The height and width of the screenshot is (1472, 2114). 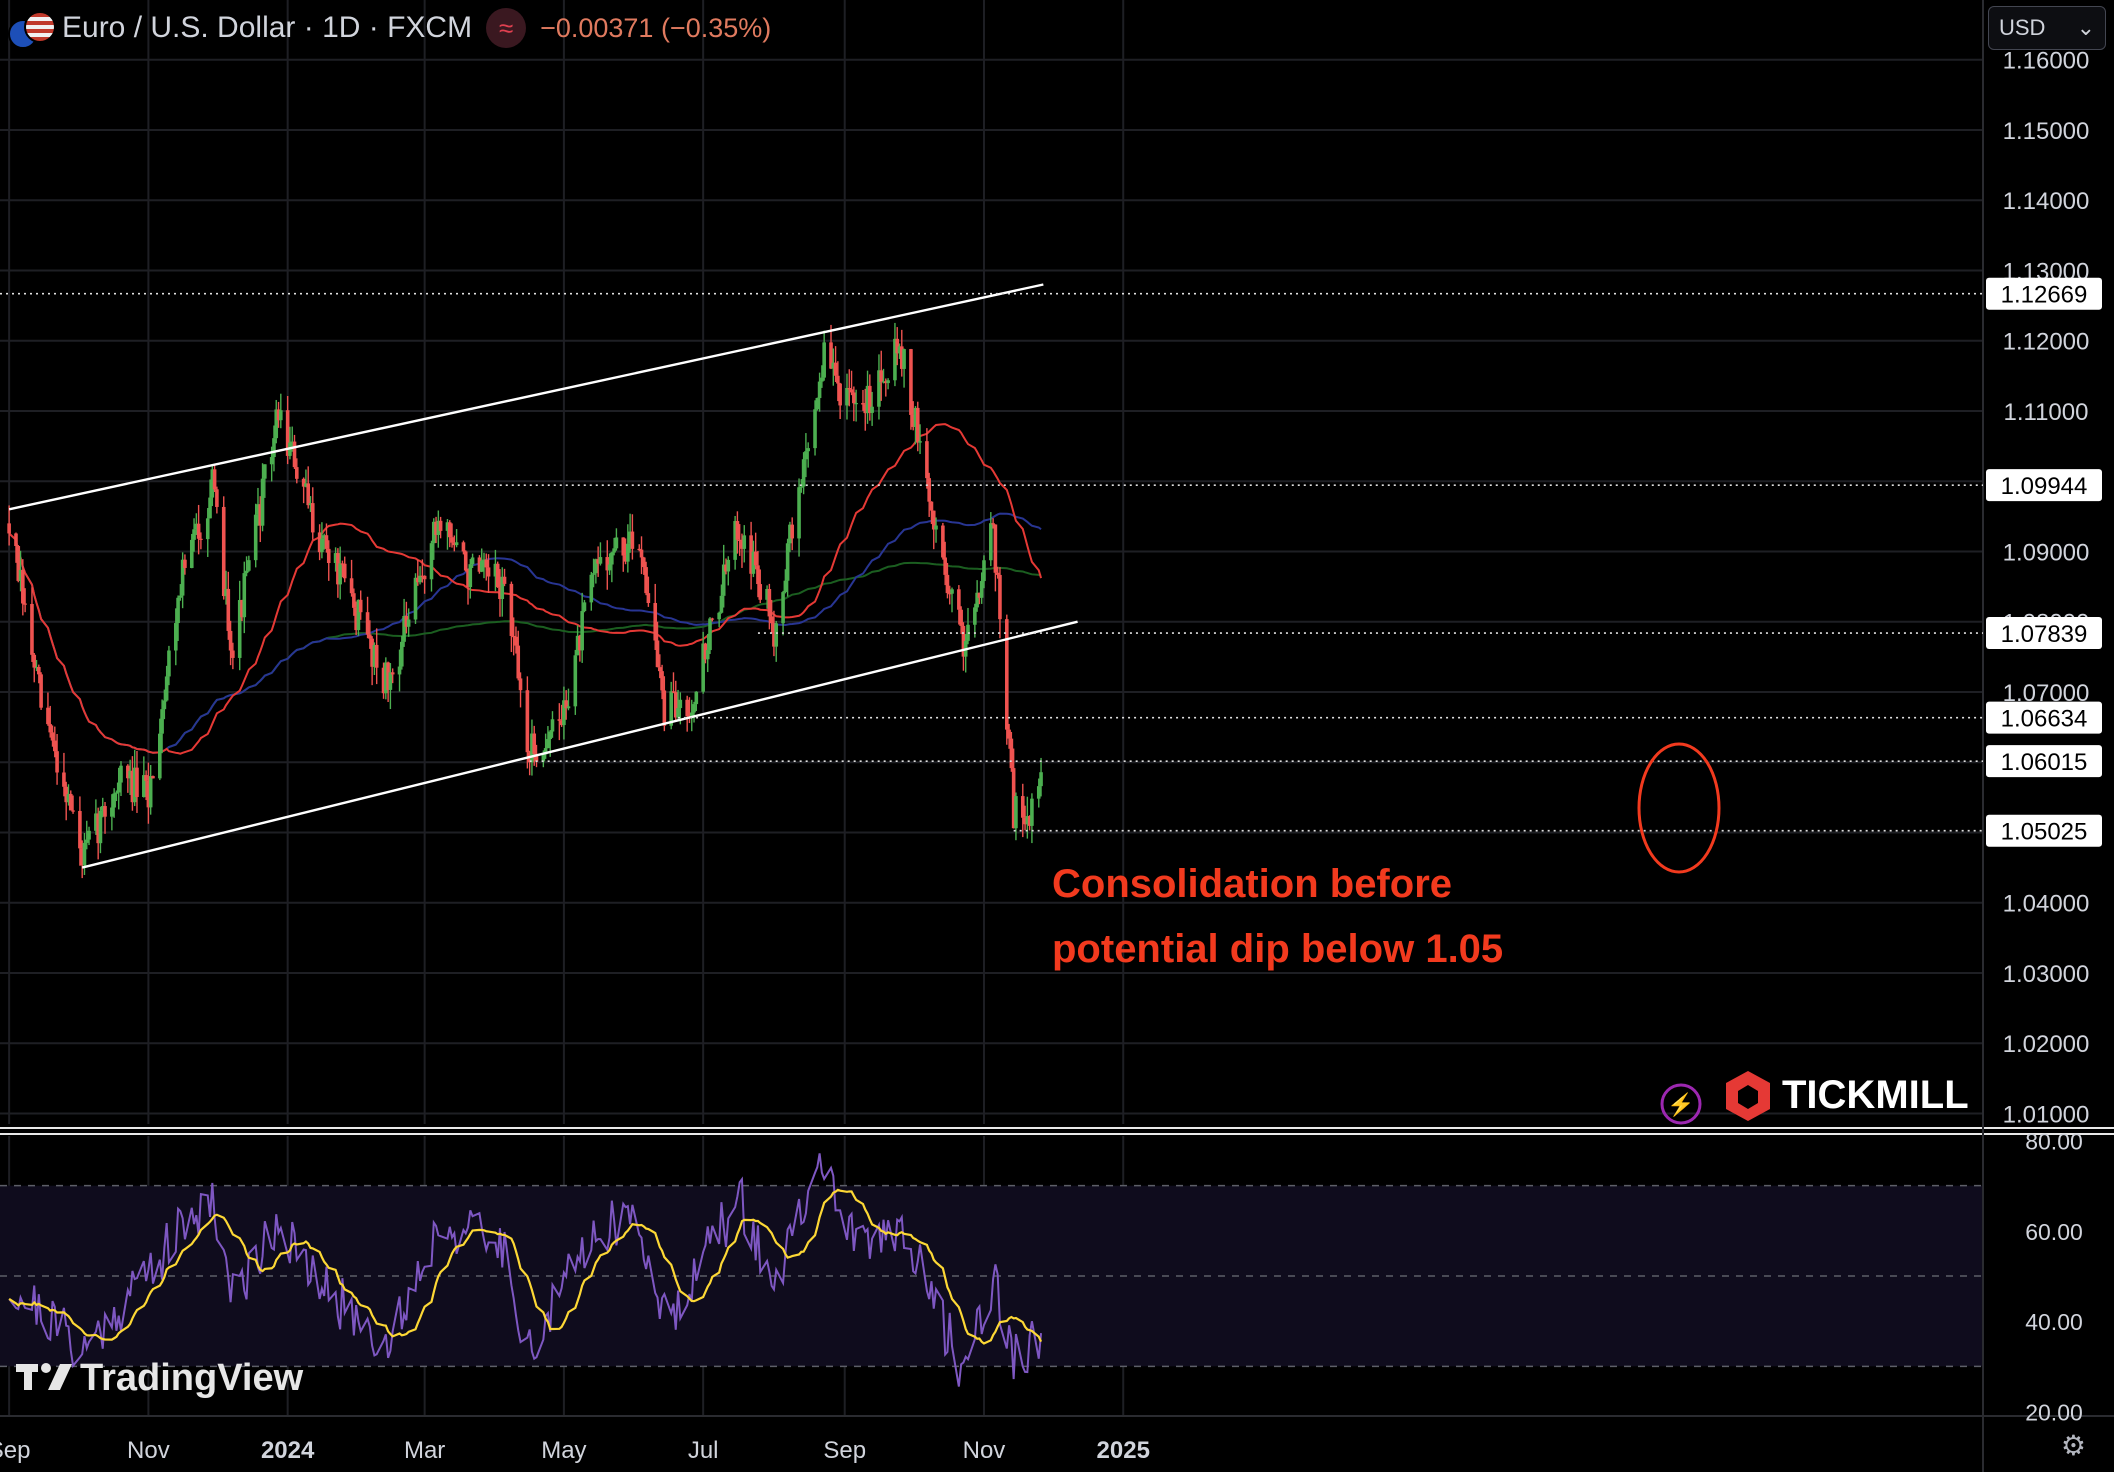 I want to click on time-tick-label: Mar, so click(x=424, y=1450).